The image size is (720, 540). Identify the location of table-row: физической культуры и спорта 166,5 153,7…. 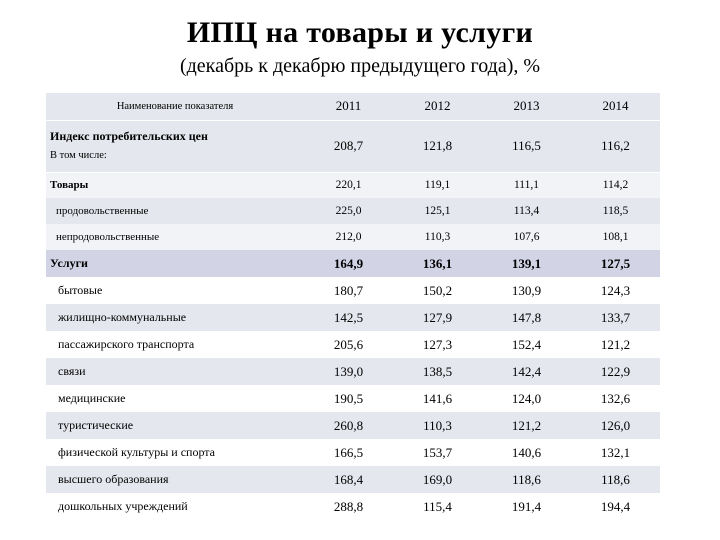
(353, 452).